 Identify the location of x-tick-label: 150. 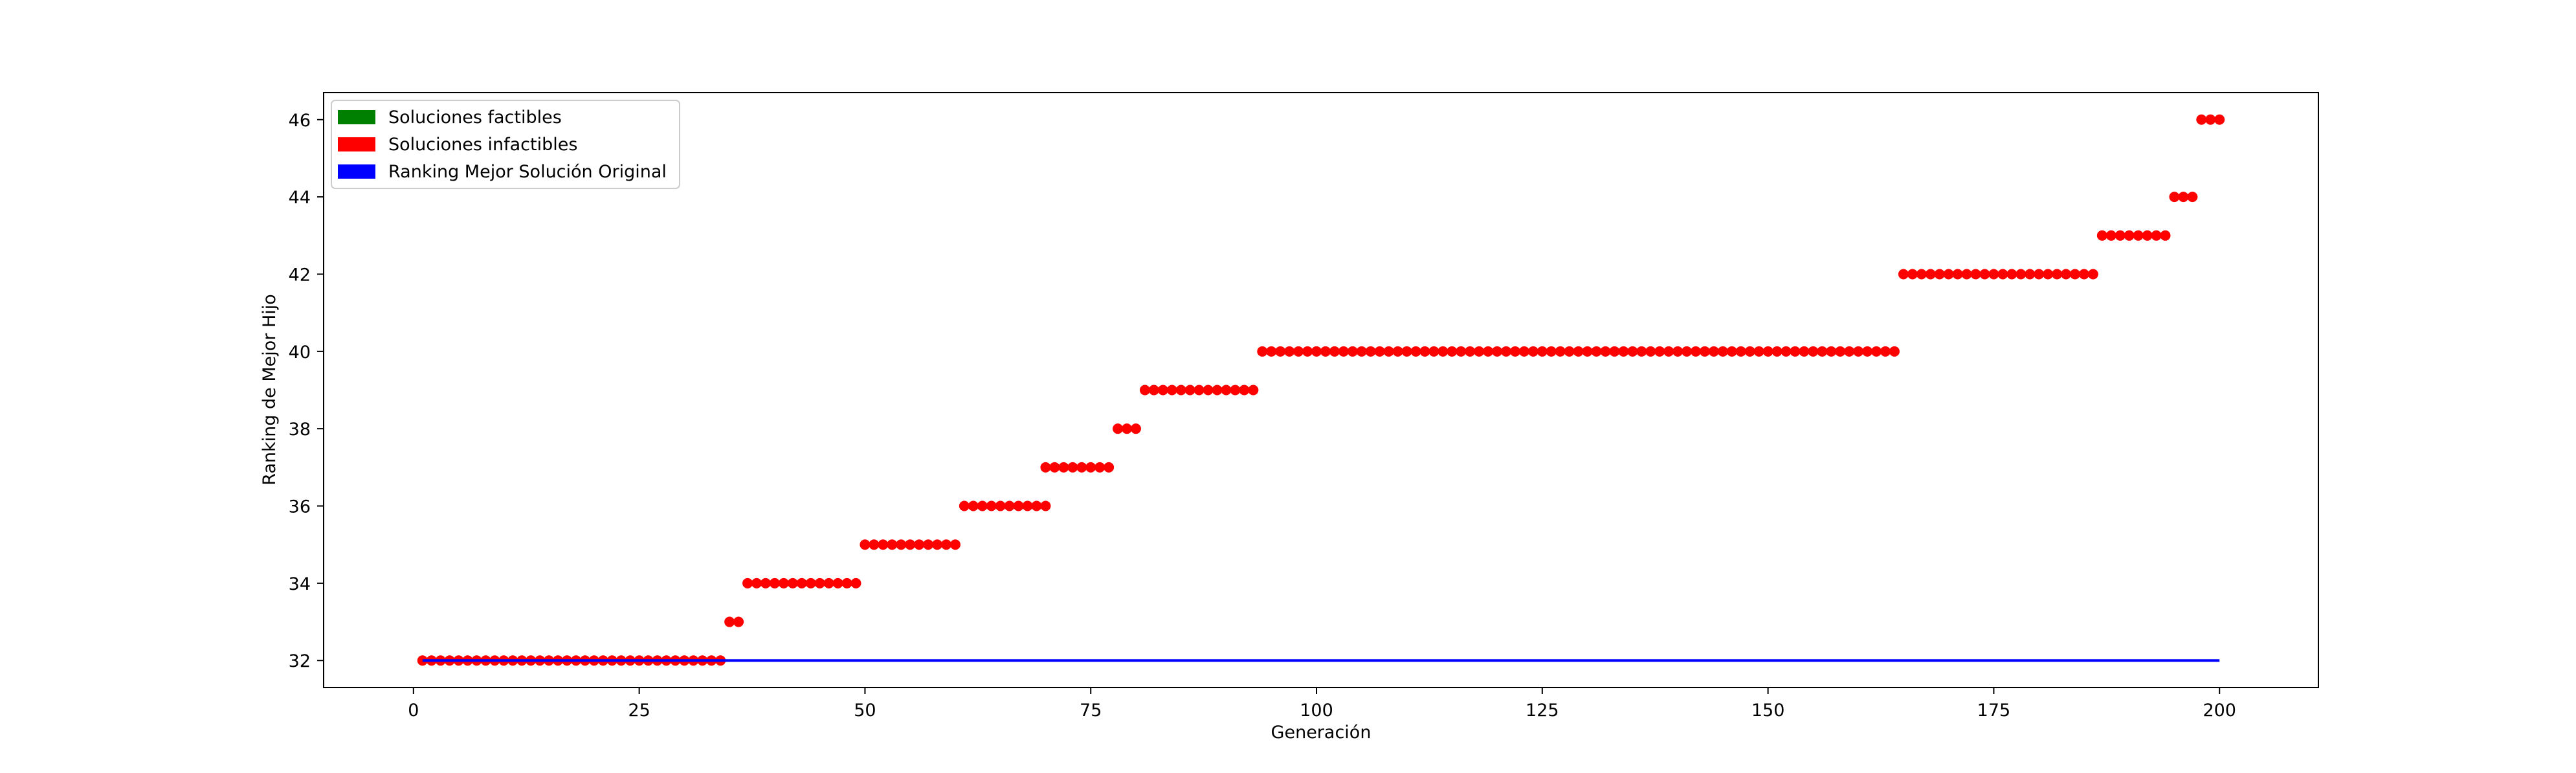
(1768, 710).